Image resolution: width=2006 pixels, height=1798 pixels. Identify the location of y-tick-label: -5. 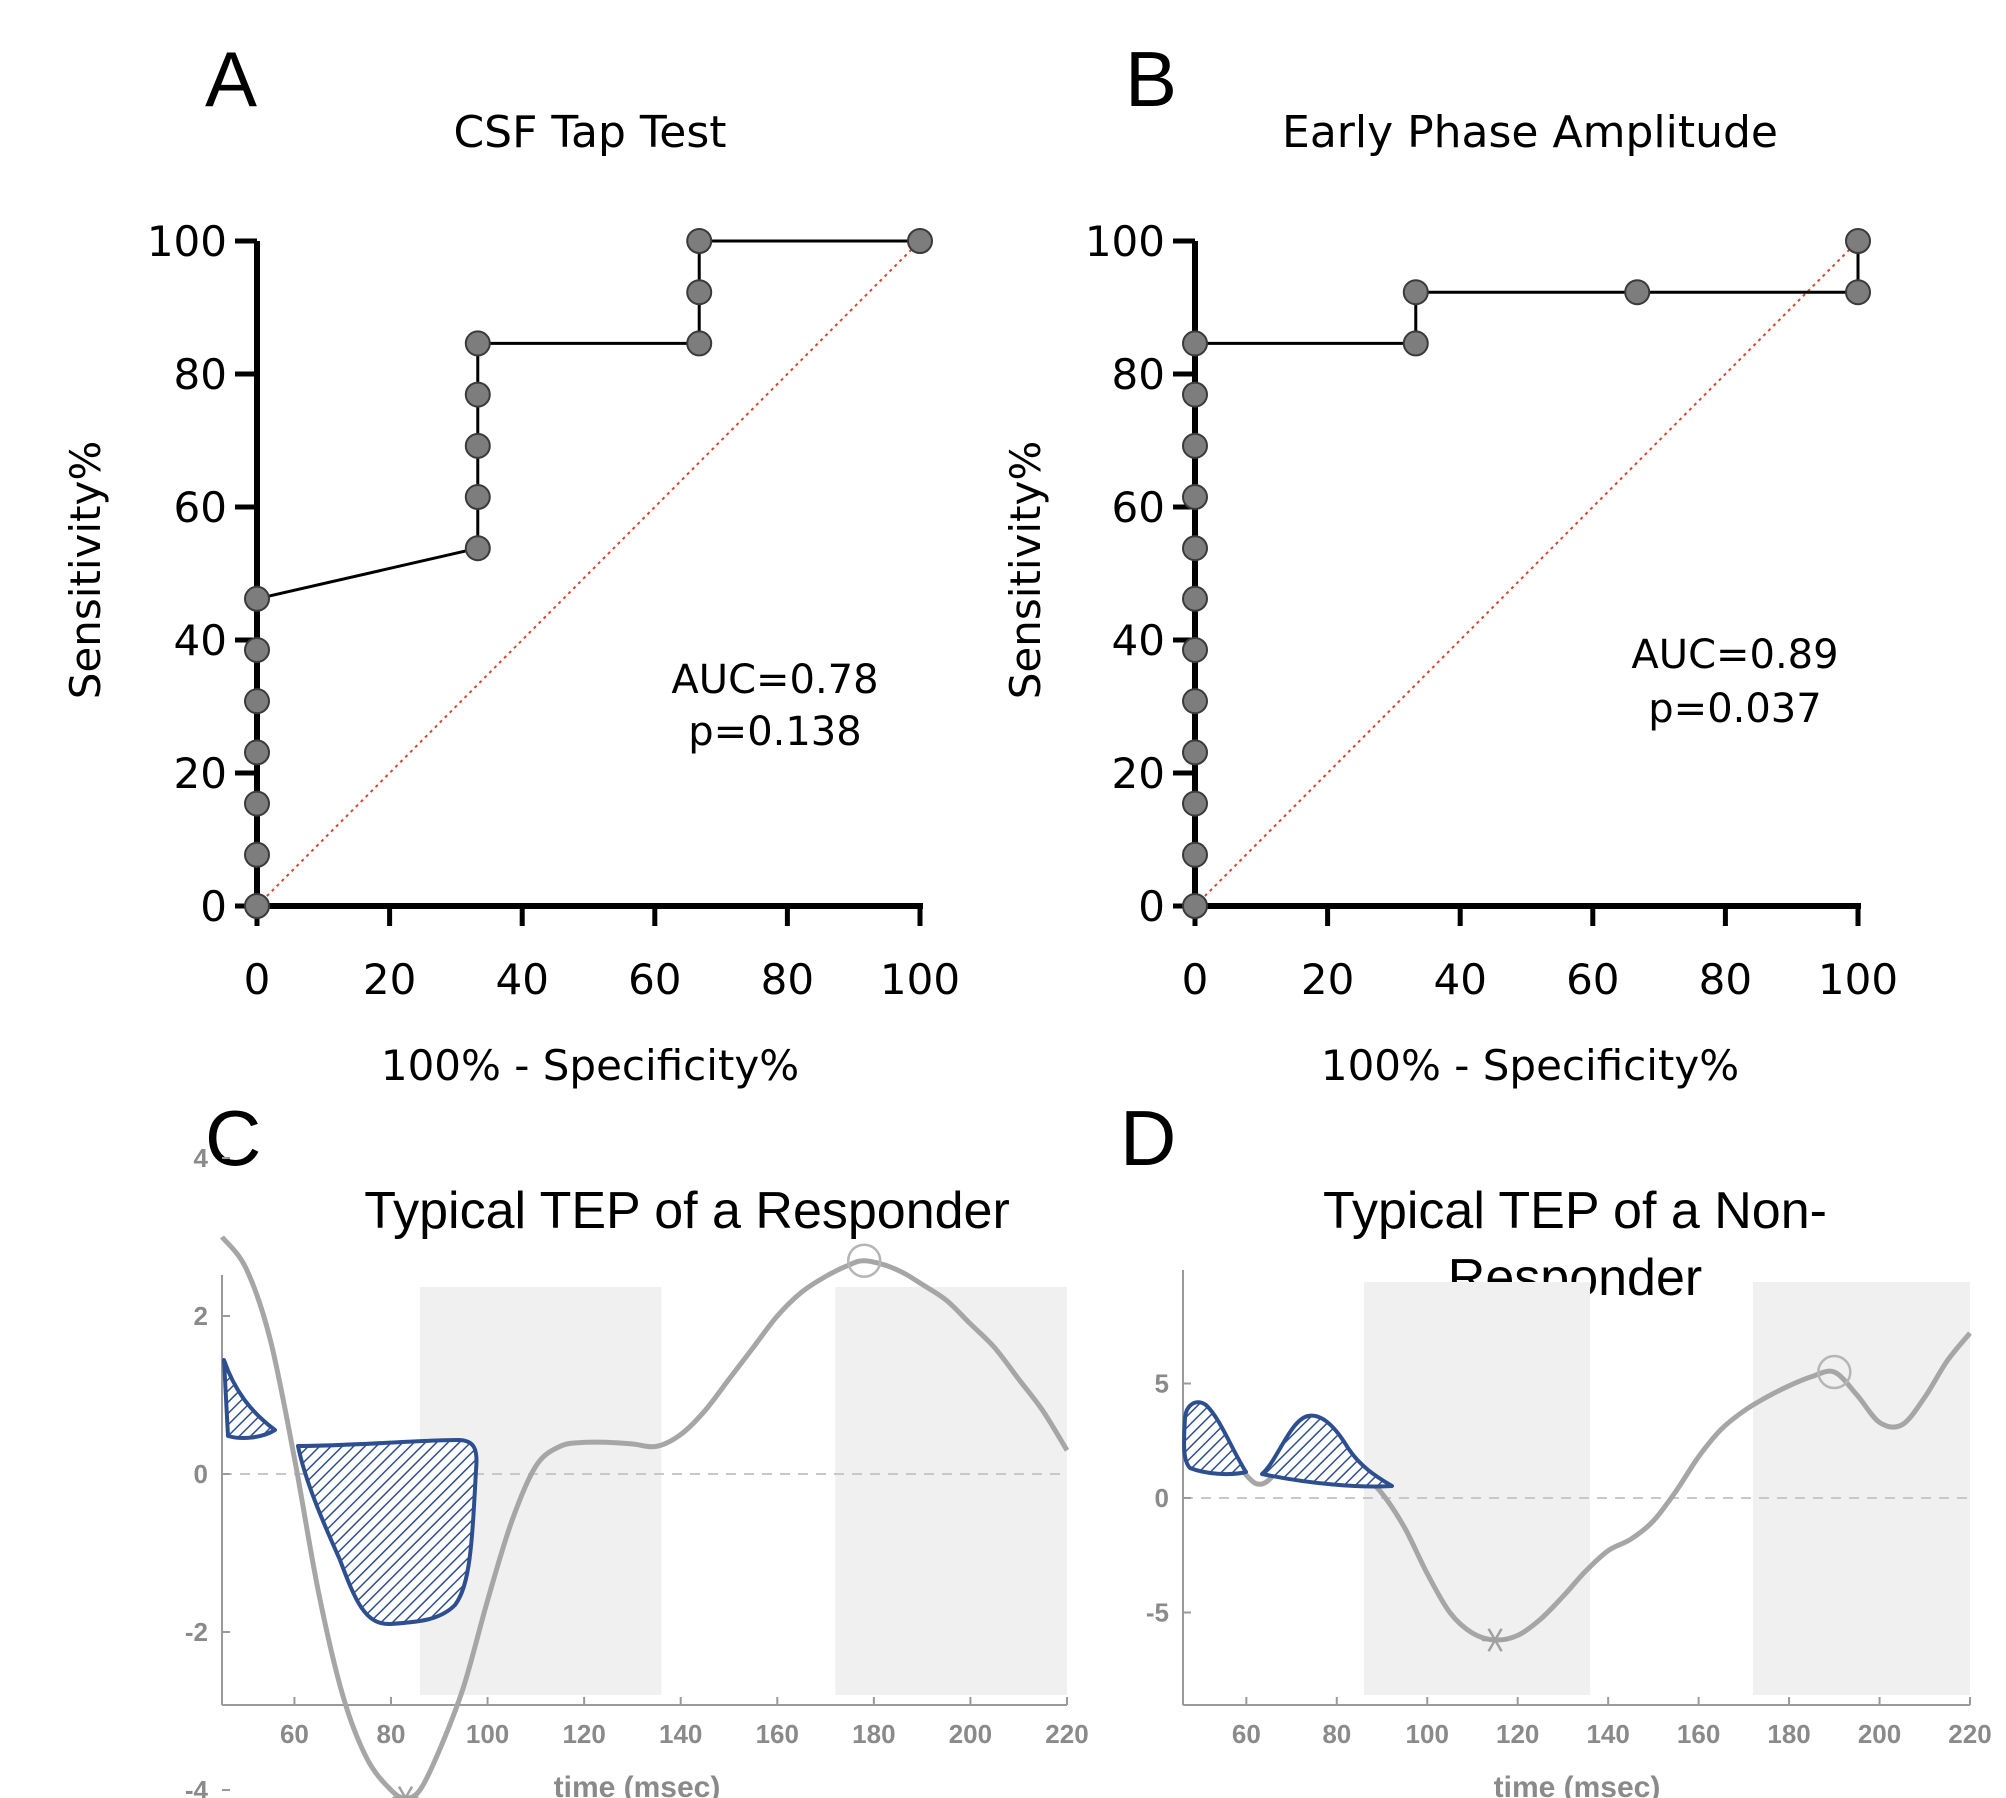
(1157, 1613).